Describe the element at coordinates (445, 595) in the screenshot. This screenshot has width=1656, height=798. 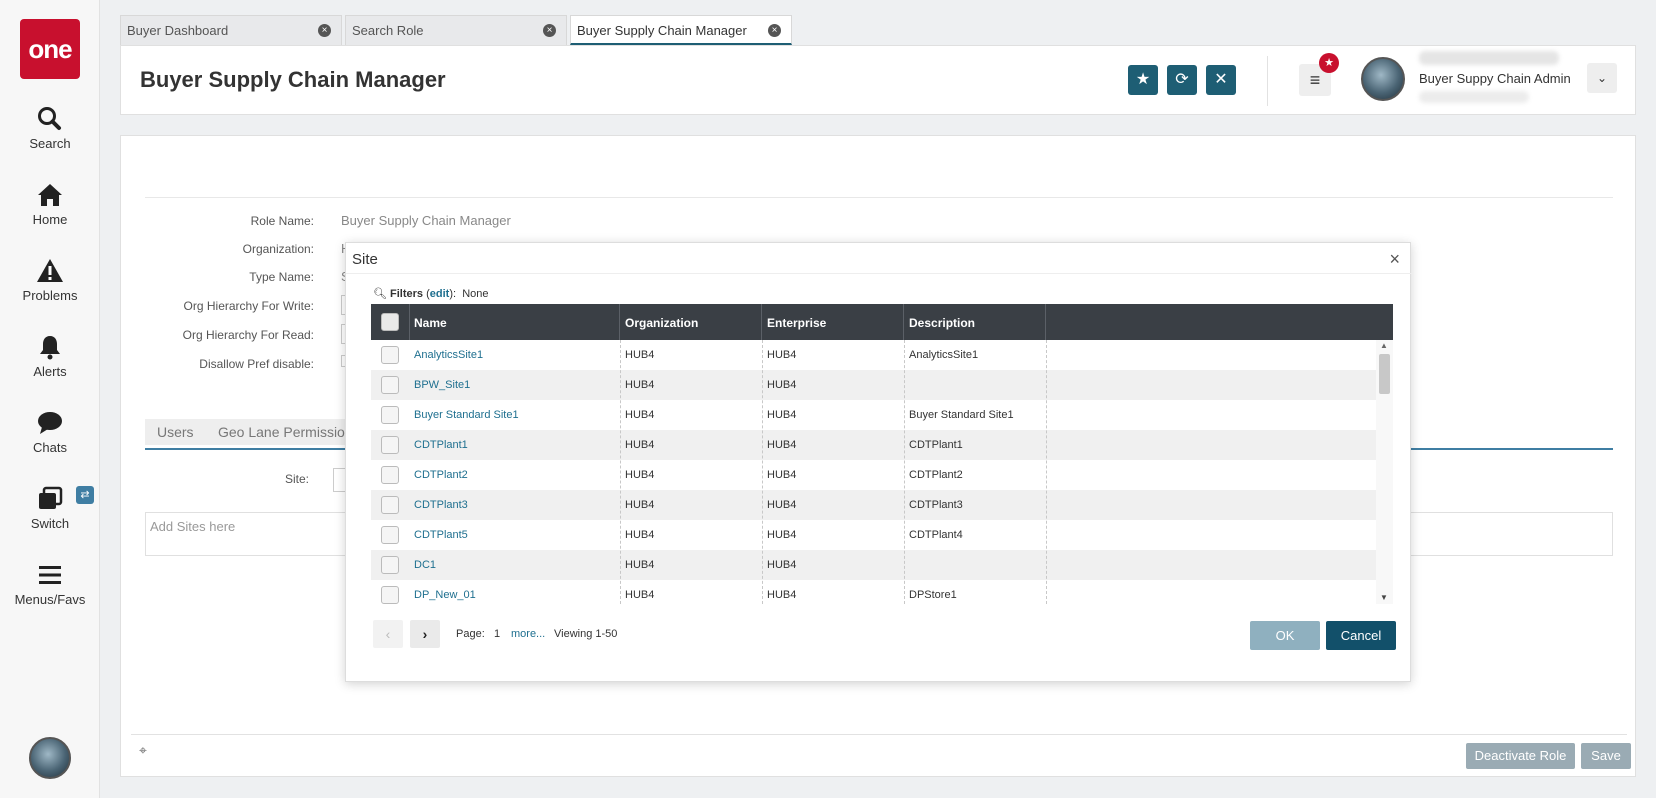
I see `cell-name: DP_New_01` at that location.